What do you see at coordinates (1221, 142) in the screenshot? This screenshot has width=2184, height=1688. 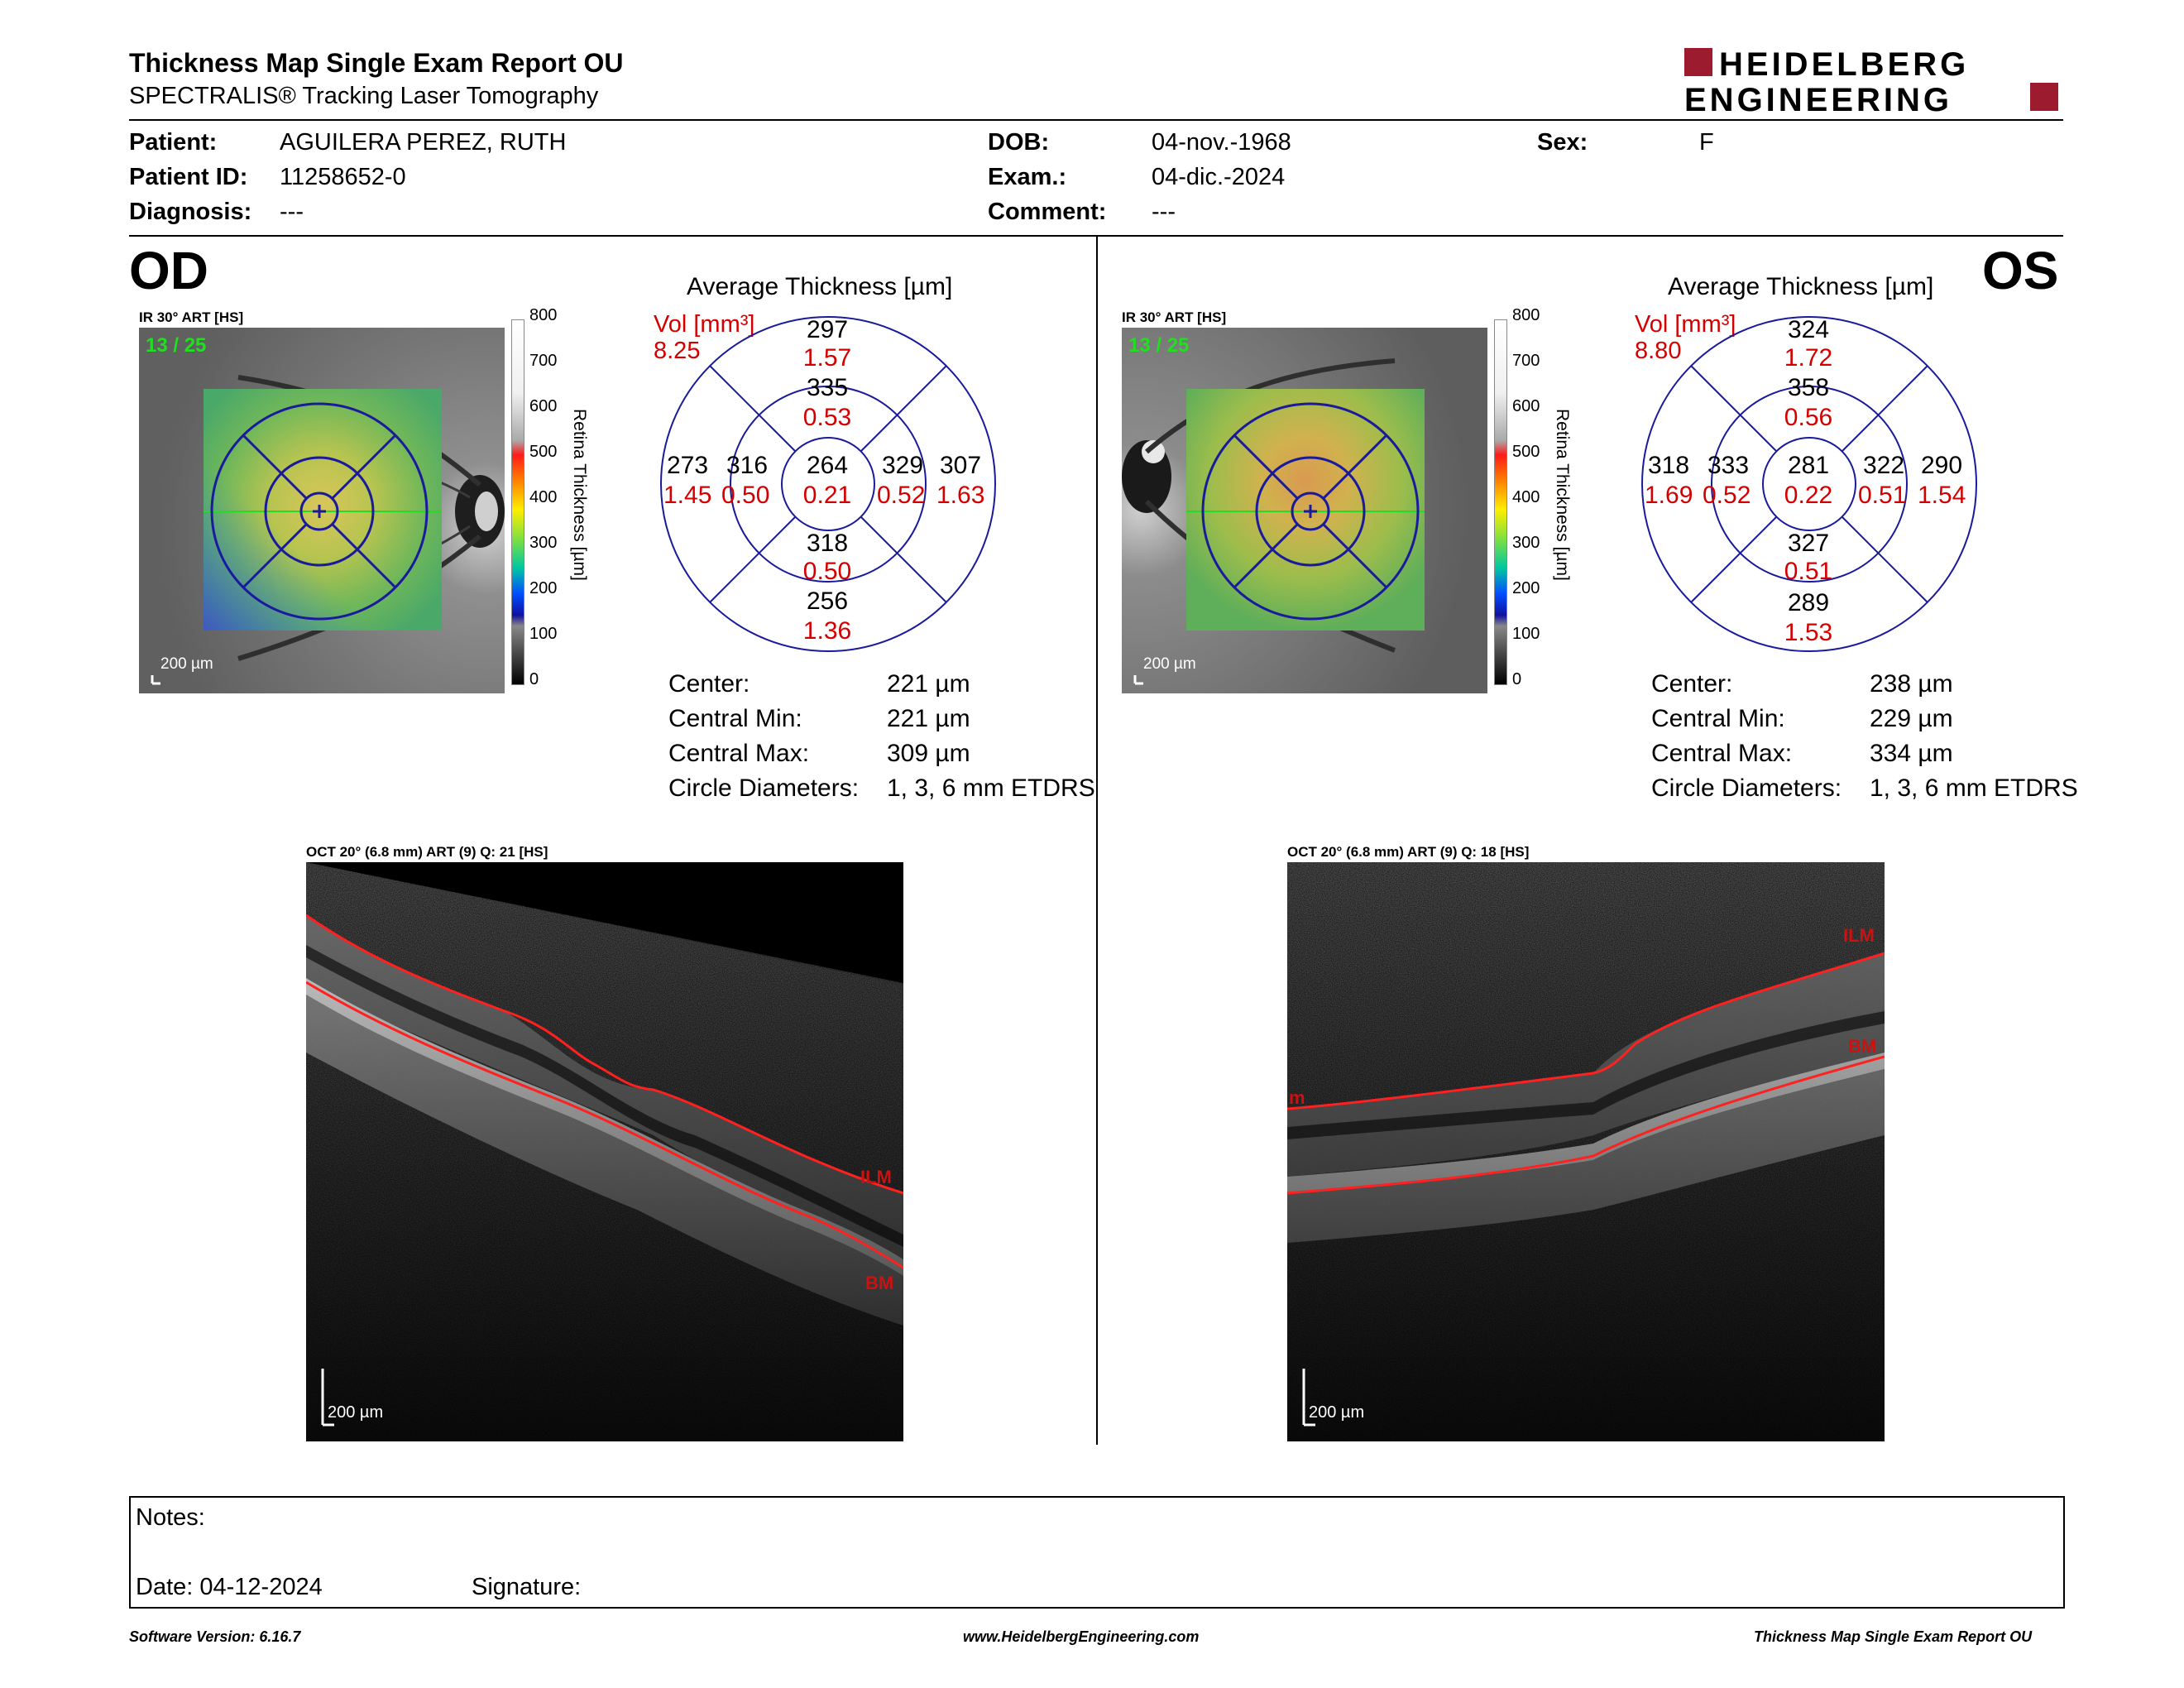 I see `dob-value: 04-nov.-1968` at bounding box center [1221, 142].